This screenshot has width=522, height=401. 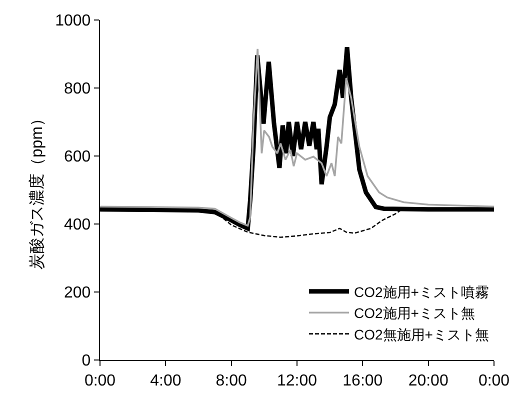 What do you see at coordinates (421, 292) in the screenshot?
I see `legend-label: CO2施用+ミスト噴霧` at bounding box center [421, 292].